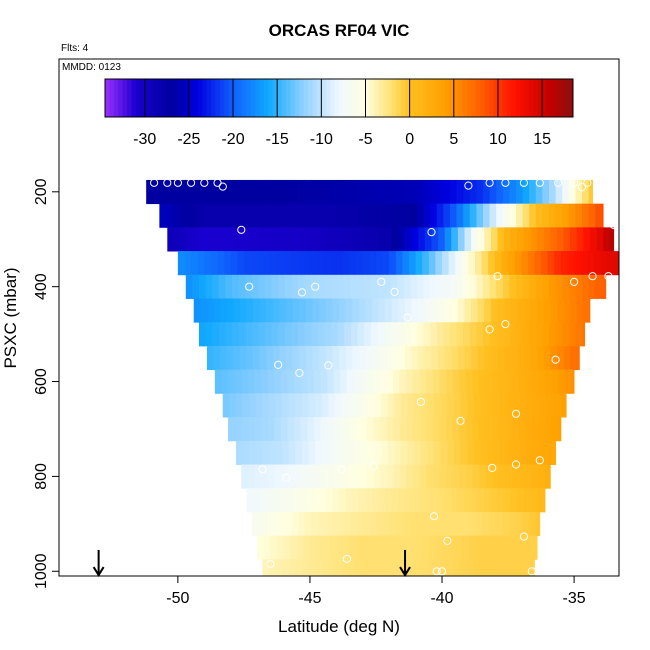 Image resolution: width=650 pixels, height=650 pixels. Describe the element at coordinates (177, 598) in the screenshot. I see `x-tick-label: -50` at that location.